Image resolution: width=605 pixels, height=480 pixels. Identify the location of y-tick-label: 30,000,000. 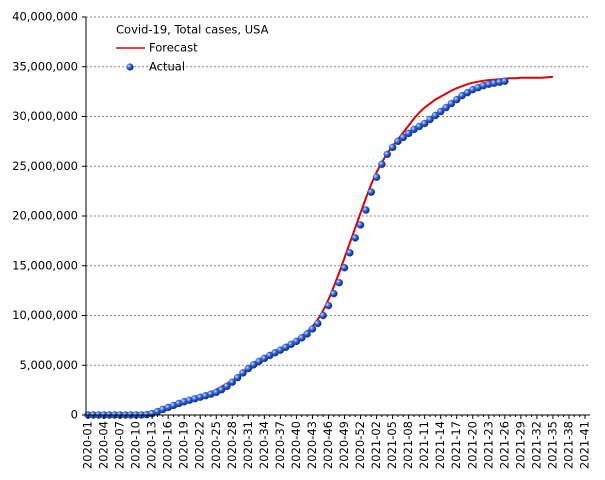
(45, 116).